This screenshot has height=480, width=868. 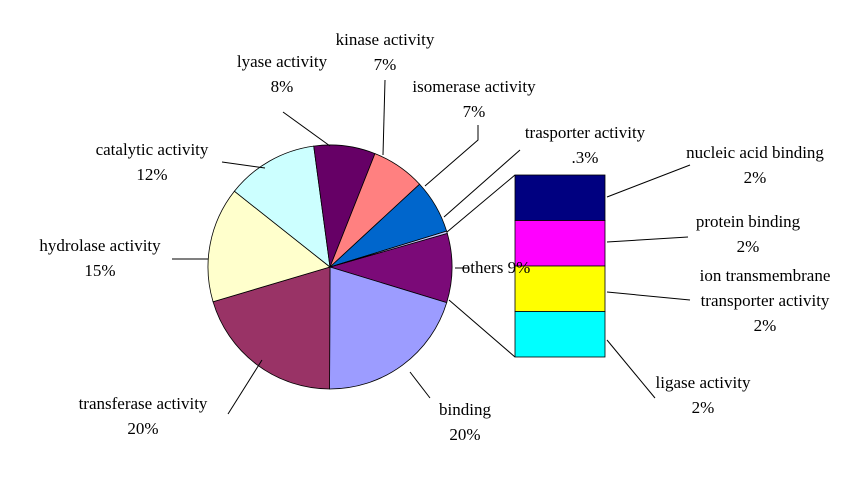 What do you see at coordinates (703, 395) in the screenshot?
I see `bar-label: ligase activity 2%` at bounding box center [703, 395].